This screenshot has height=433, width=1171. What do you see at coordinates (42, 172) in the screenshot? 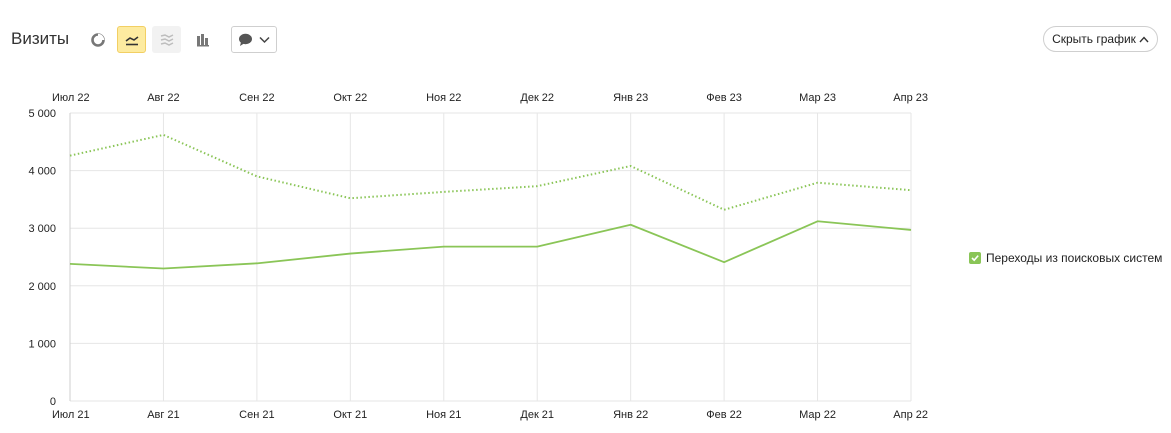
I see `y-tick-label: 4 000` at bounding box center [42, 172].